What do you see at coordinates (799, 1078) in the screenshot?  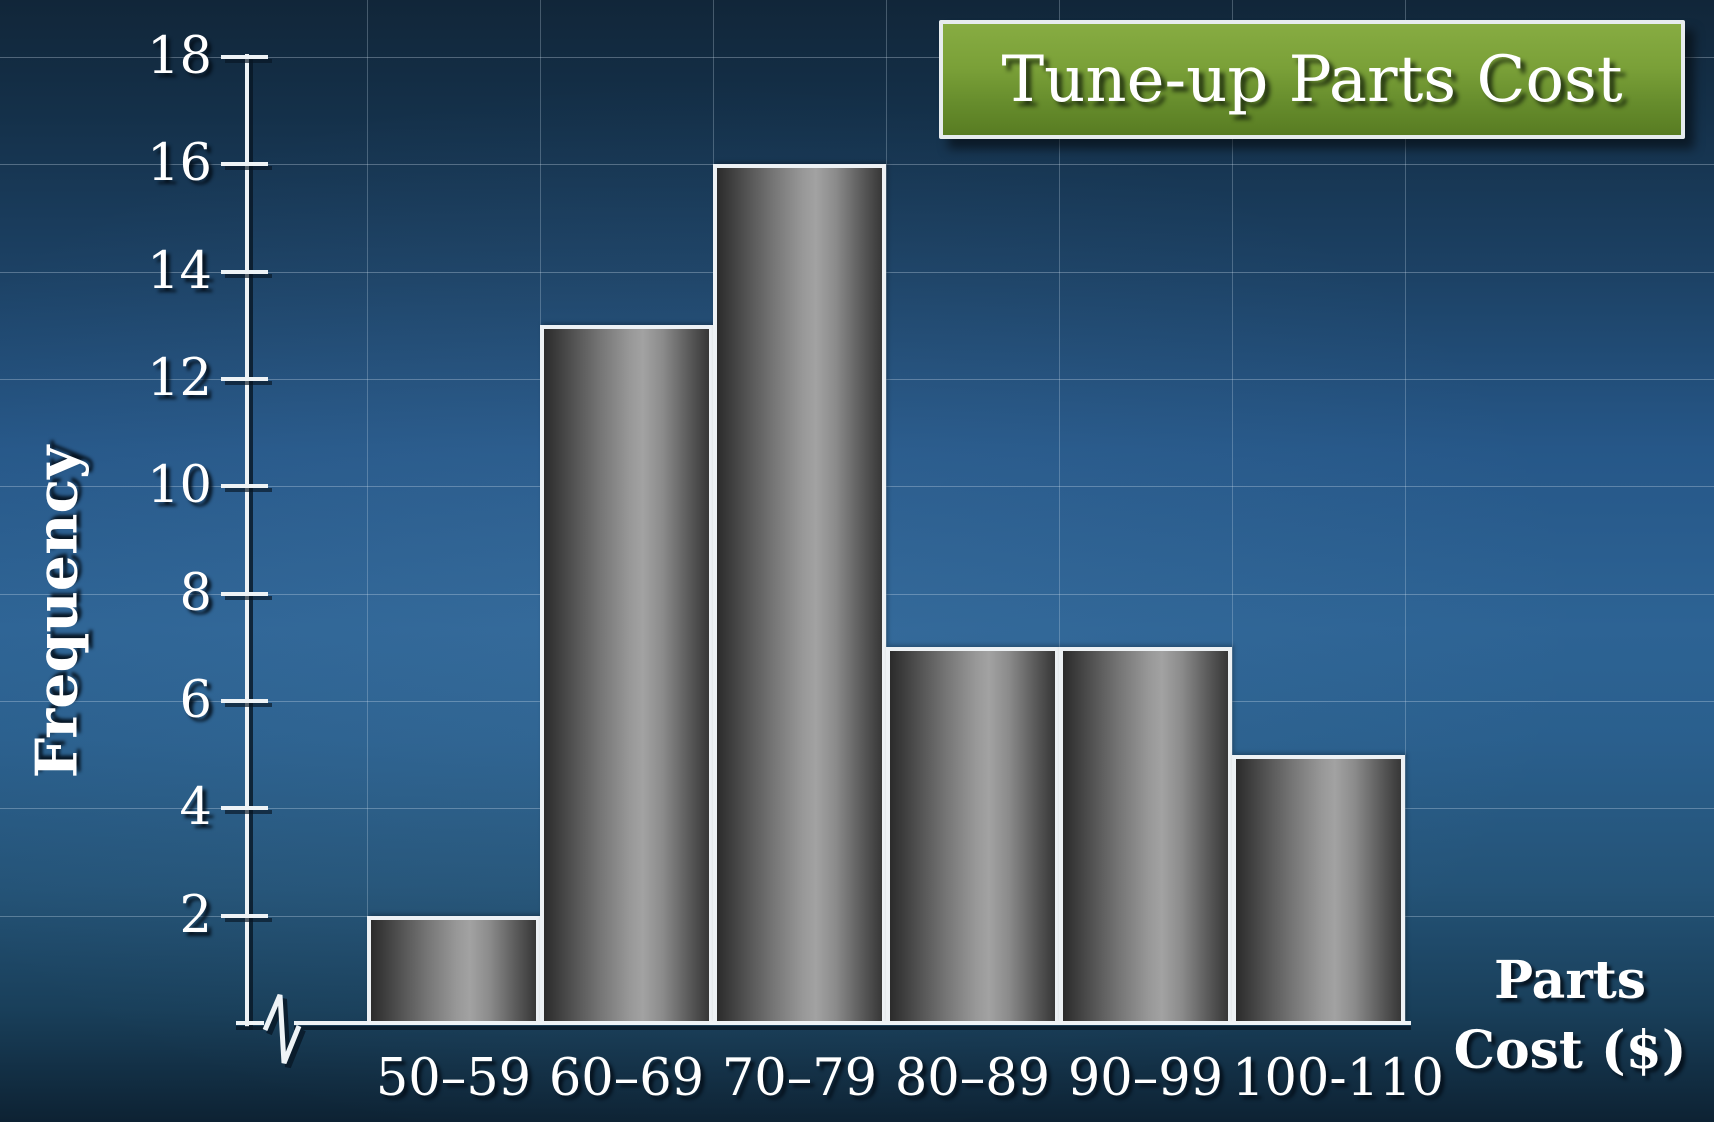 I see `x-category-label-3: 70–79` at bounding box center [799, 1078].